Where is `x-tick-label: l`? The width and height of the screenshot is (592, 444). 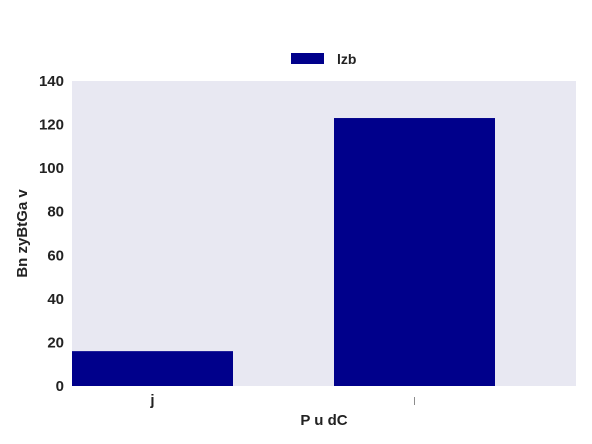
x-tick-label: l is located at coordinates (414, 402).